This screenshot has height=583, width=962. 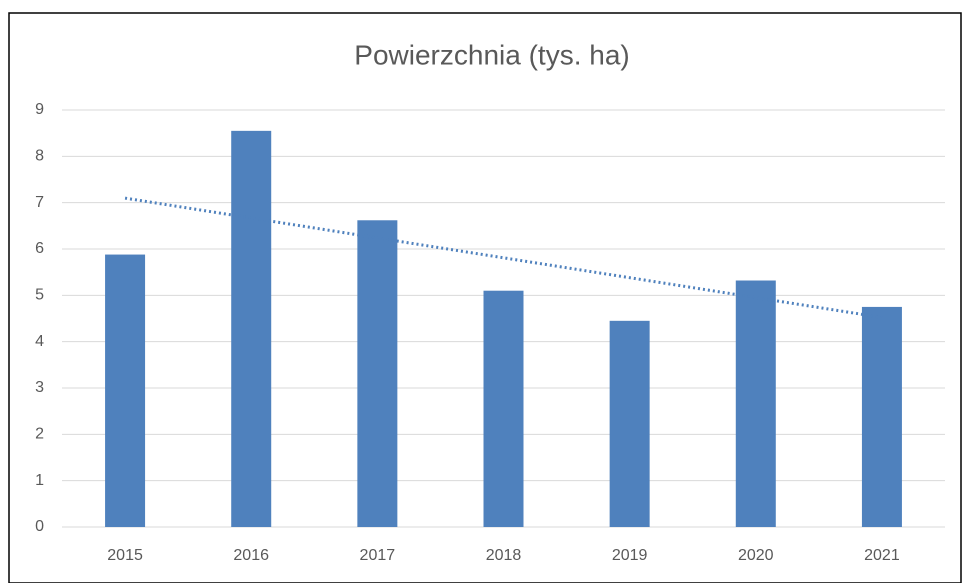 I want to click on y-tick-label: 8, so click(x=39, y=156).